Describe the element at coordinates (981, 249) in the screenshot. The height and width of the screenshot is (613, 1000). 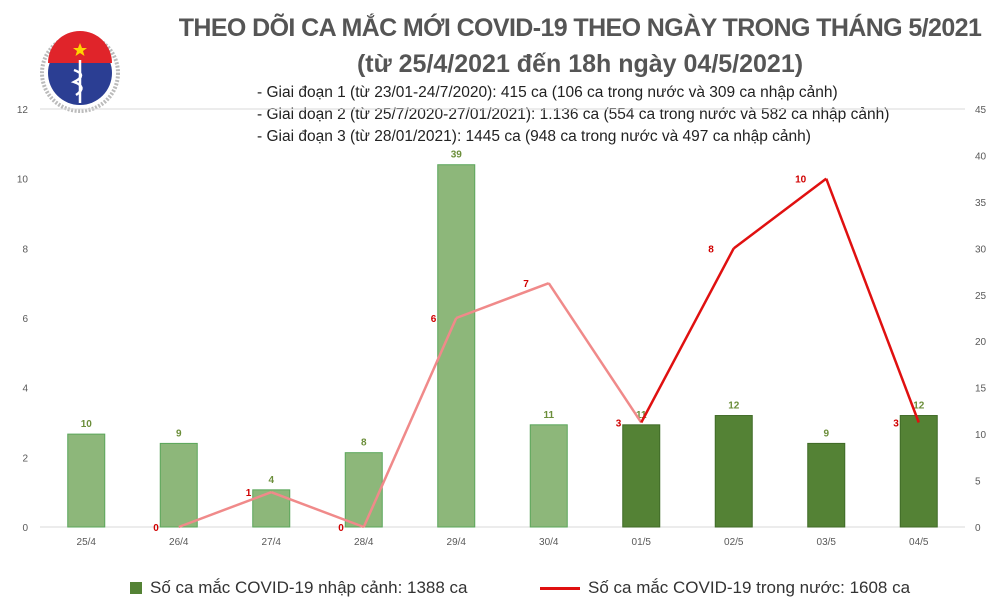
I see `right-axis-tick: 30` at that location.